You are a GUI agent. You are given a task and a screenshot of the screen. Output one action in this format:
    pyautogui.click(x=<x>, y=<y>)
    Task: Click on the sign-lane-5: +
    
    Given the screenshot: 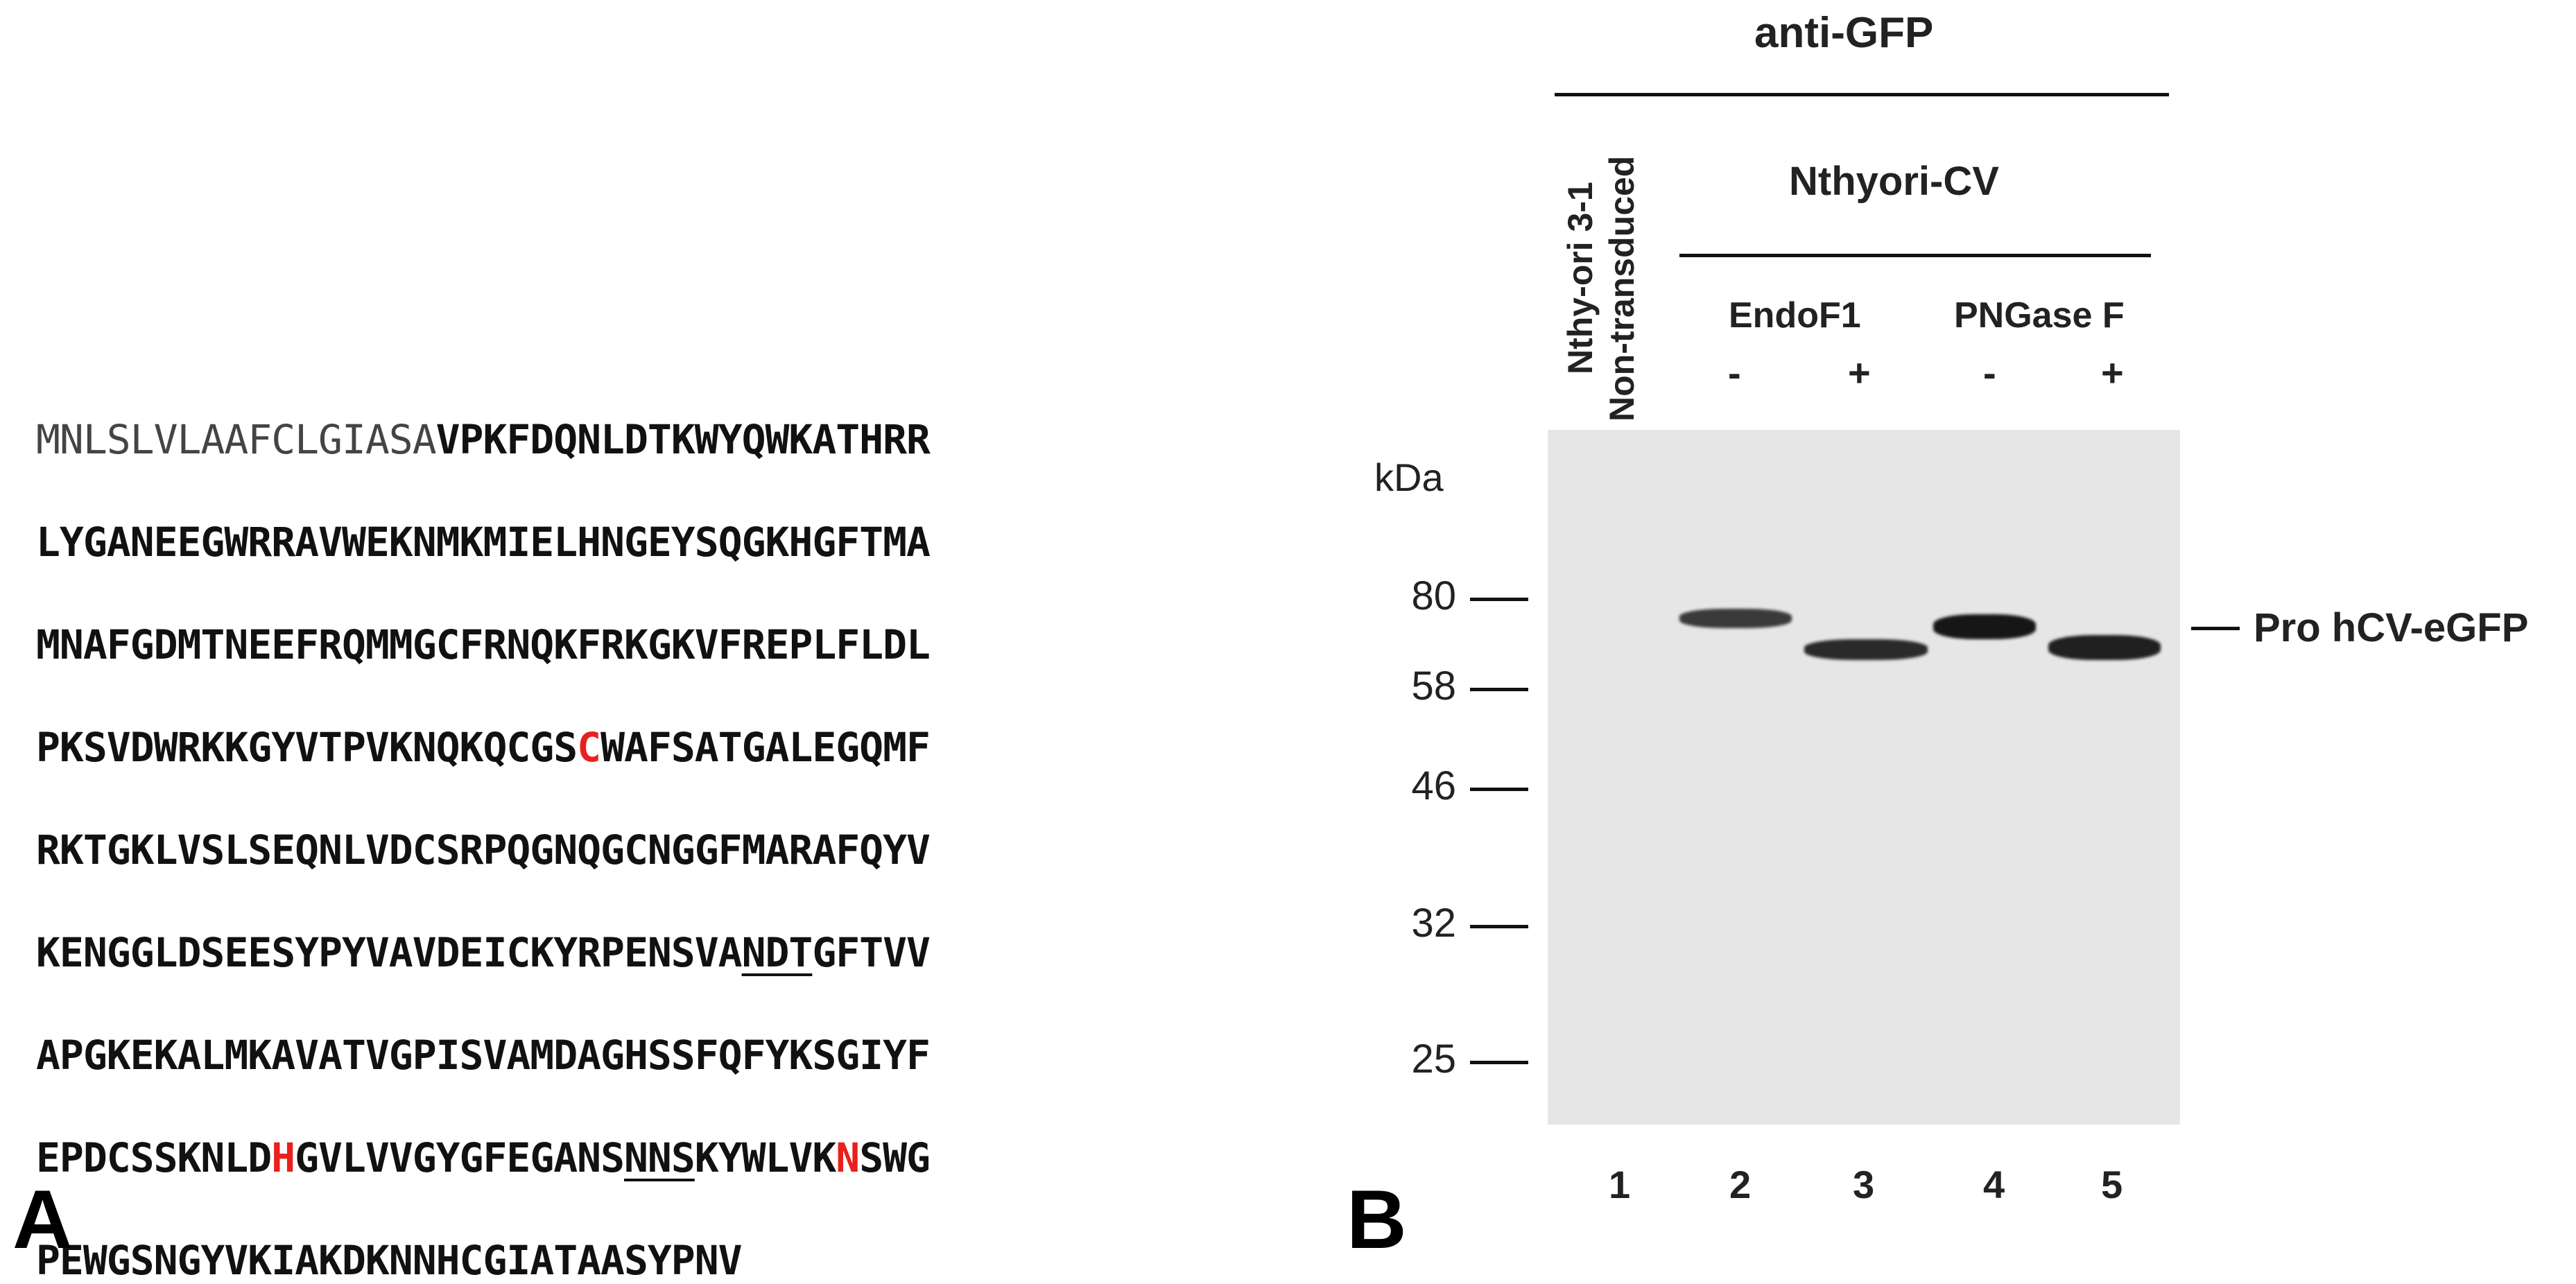 What is the action you would take?
    pyautogui.click(x=2112, y=372)
    